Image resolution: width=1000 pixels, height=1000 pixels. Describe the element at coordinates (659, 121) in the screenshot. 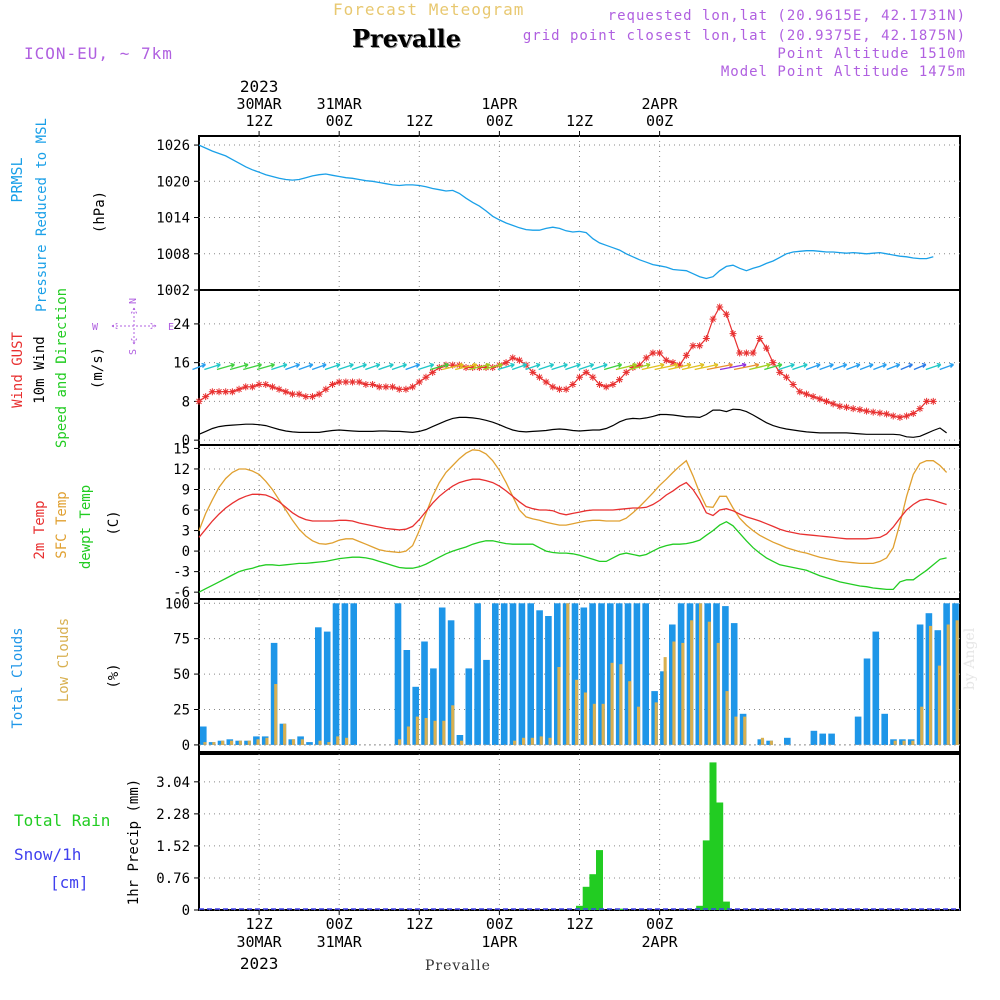

I see `top-hour-label: 00Z` at that location.